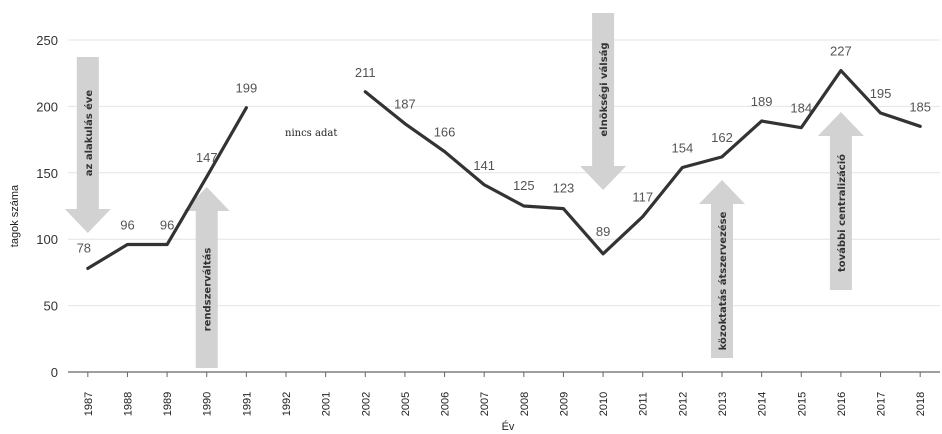  I want to click on x-tick-label: 1992, so click(287, 404).